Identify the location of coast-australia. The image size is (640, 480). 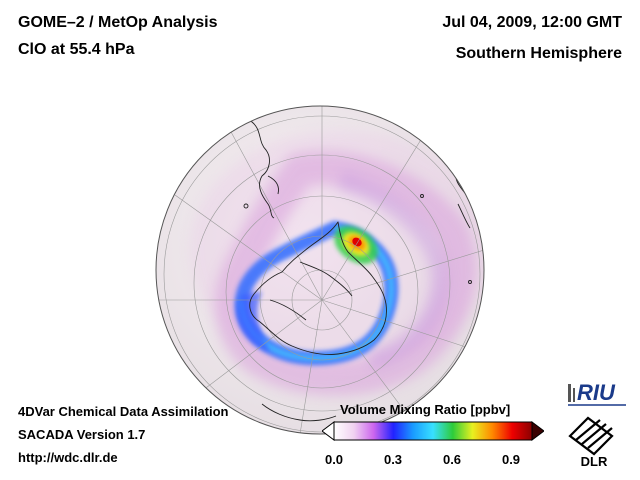
(299, 412).